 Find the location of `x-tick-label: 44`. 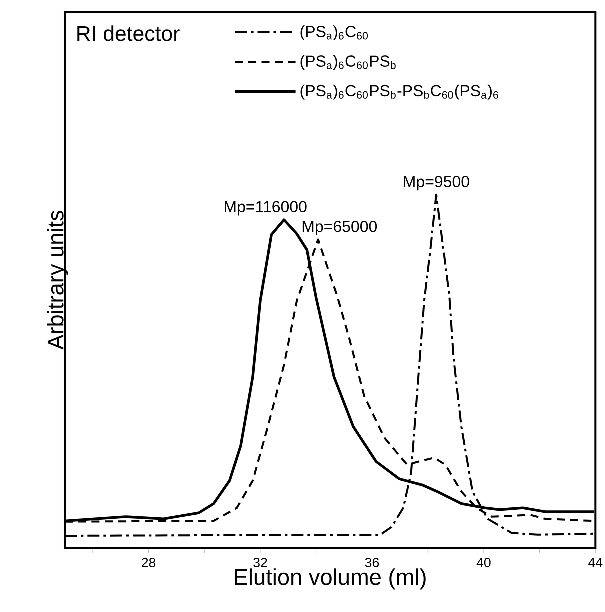

x-tick-label: 44 is located at coordinates (595, 563).